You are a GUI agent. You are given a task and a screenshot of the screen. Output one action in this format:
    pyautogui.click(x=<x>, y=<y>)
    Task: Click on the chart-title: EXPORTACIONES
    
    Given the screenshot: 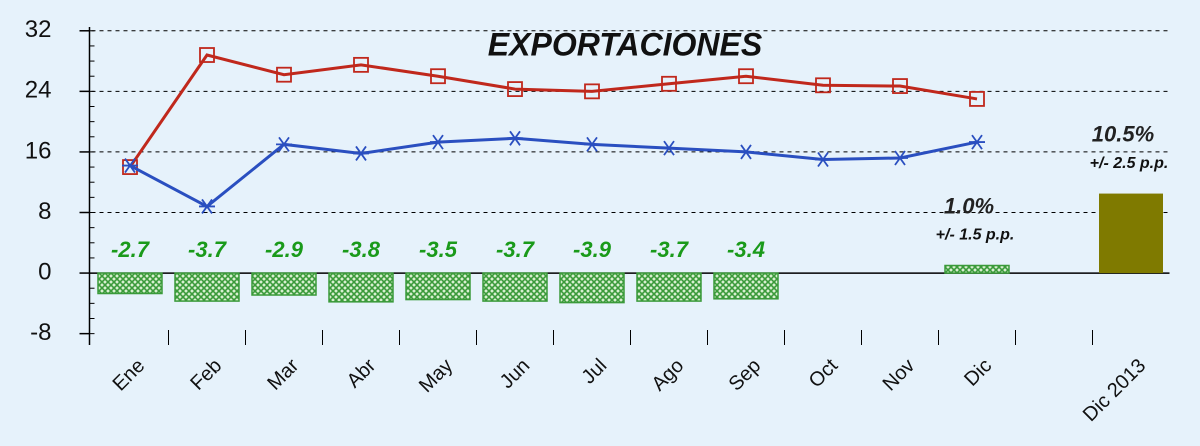 What is the action you would take?
    pyautogui.click(x=625, y=44)
    